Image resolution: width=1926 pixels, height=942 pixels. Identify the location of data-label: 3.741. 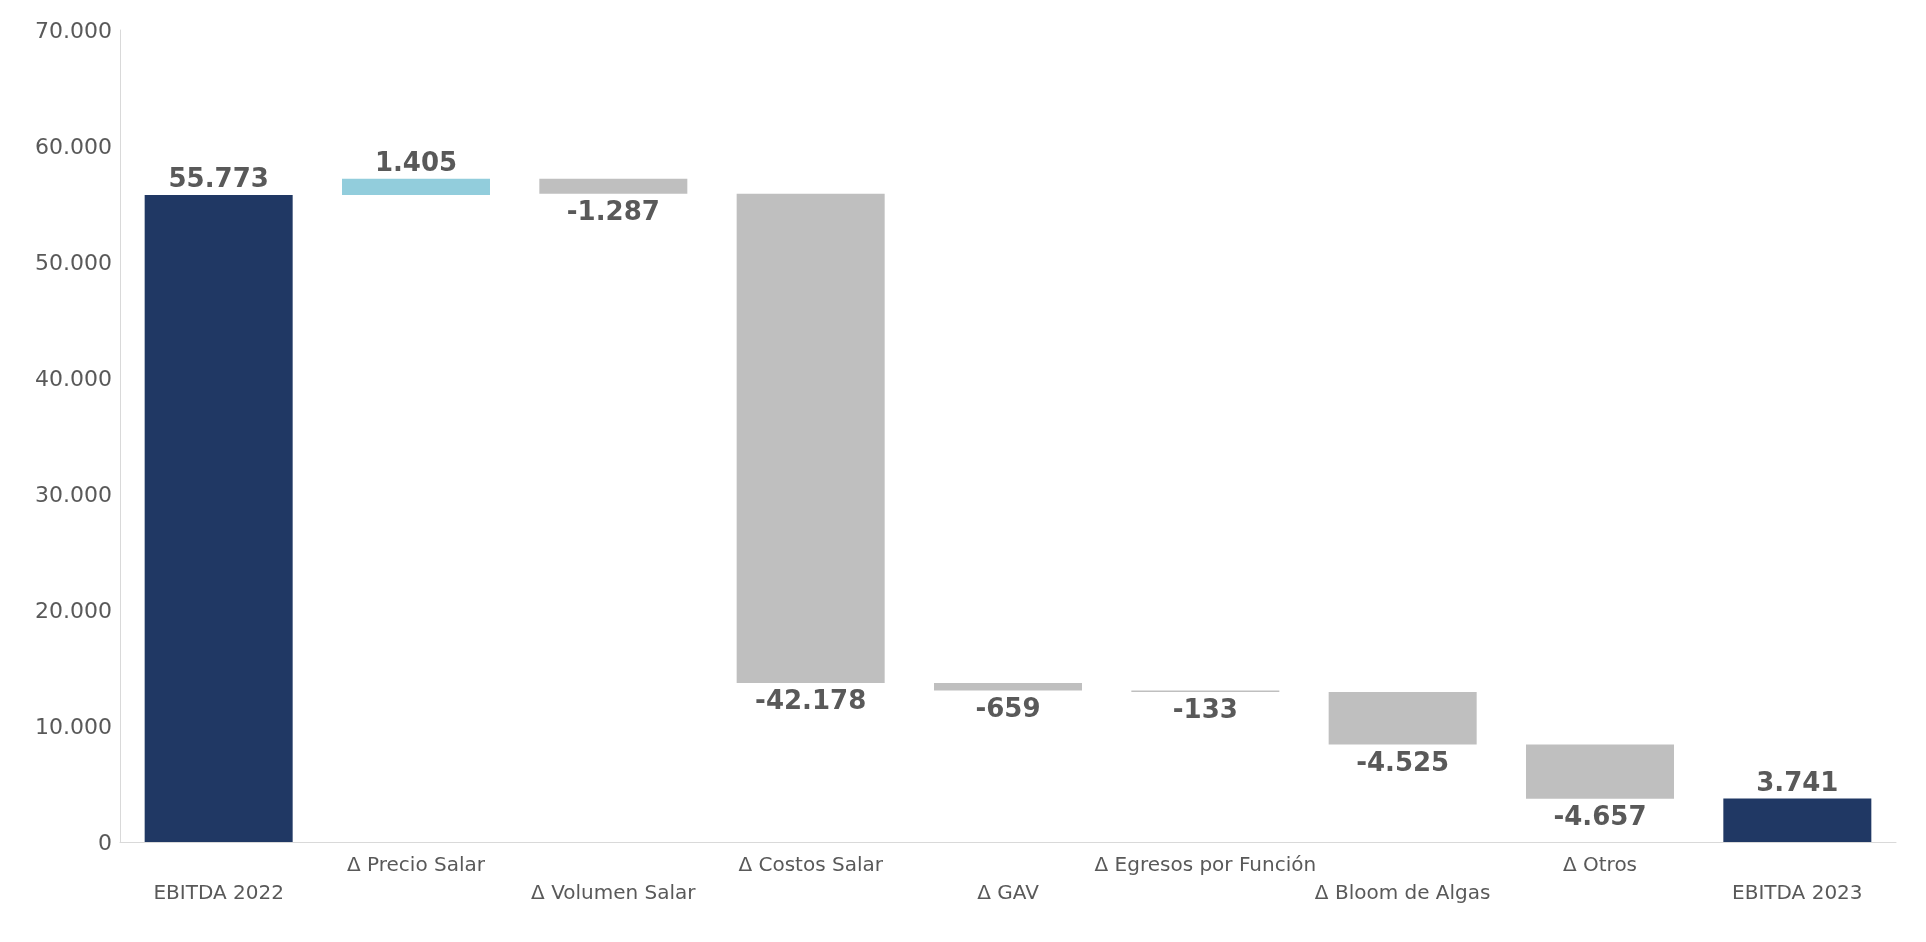
(1797, 781).